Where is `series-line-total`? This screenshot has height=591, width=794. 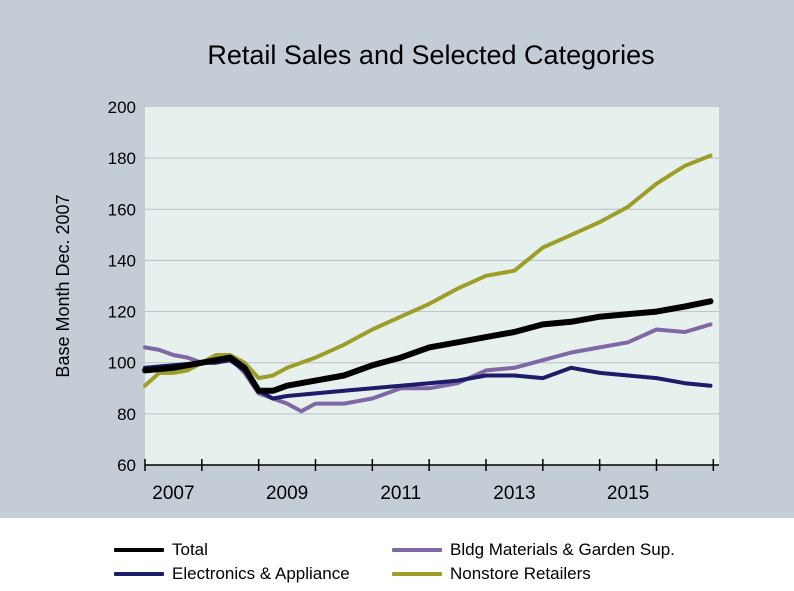
series-line-total is located at coordinates (428, 346).